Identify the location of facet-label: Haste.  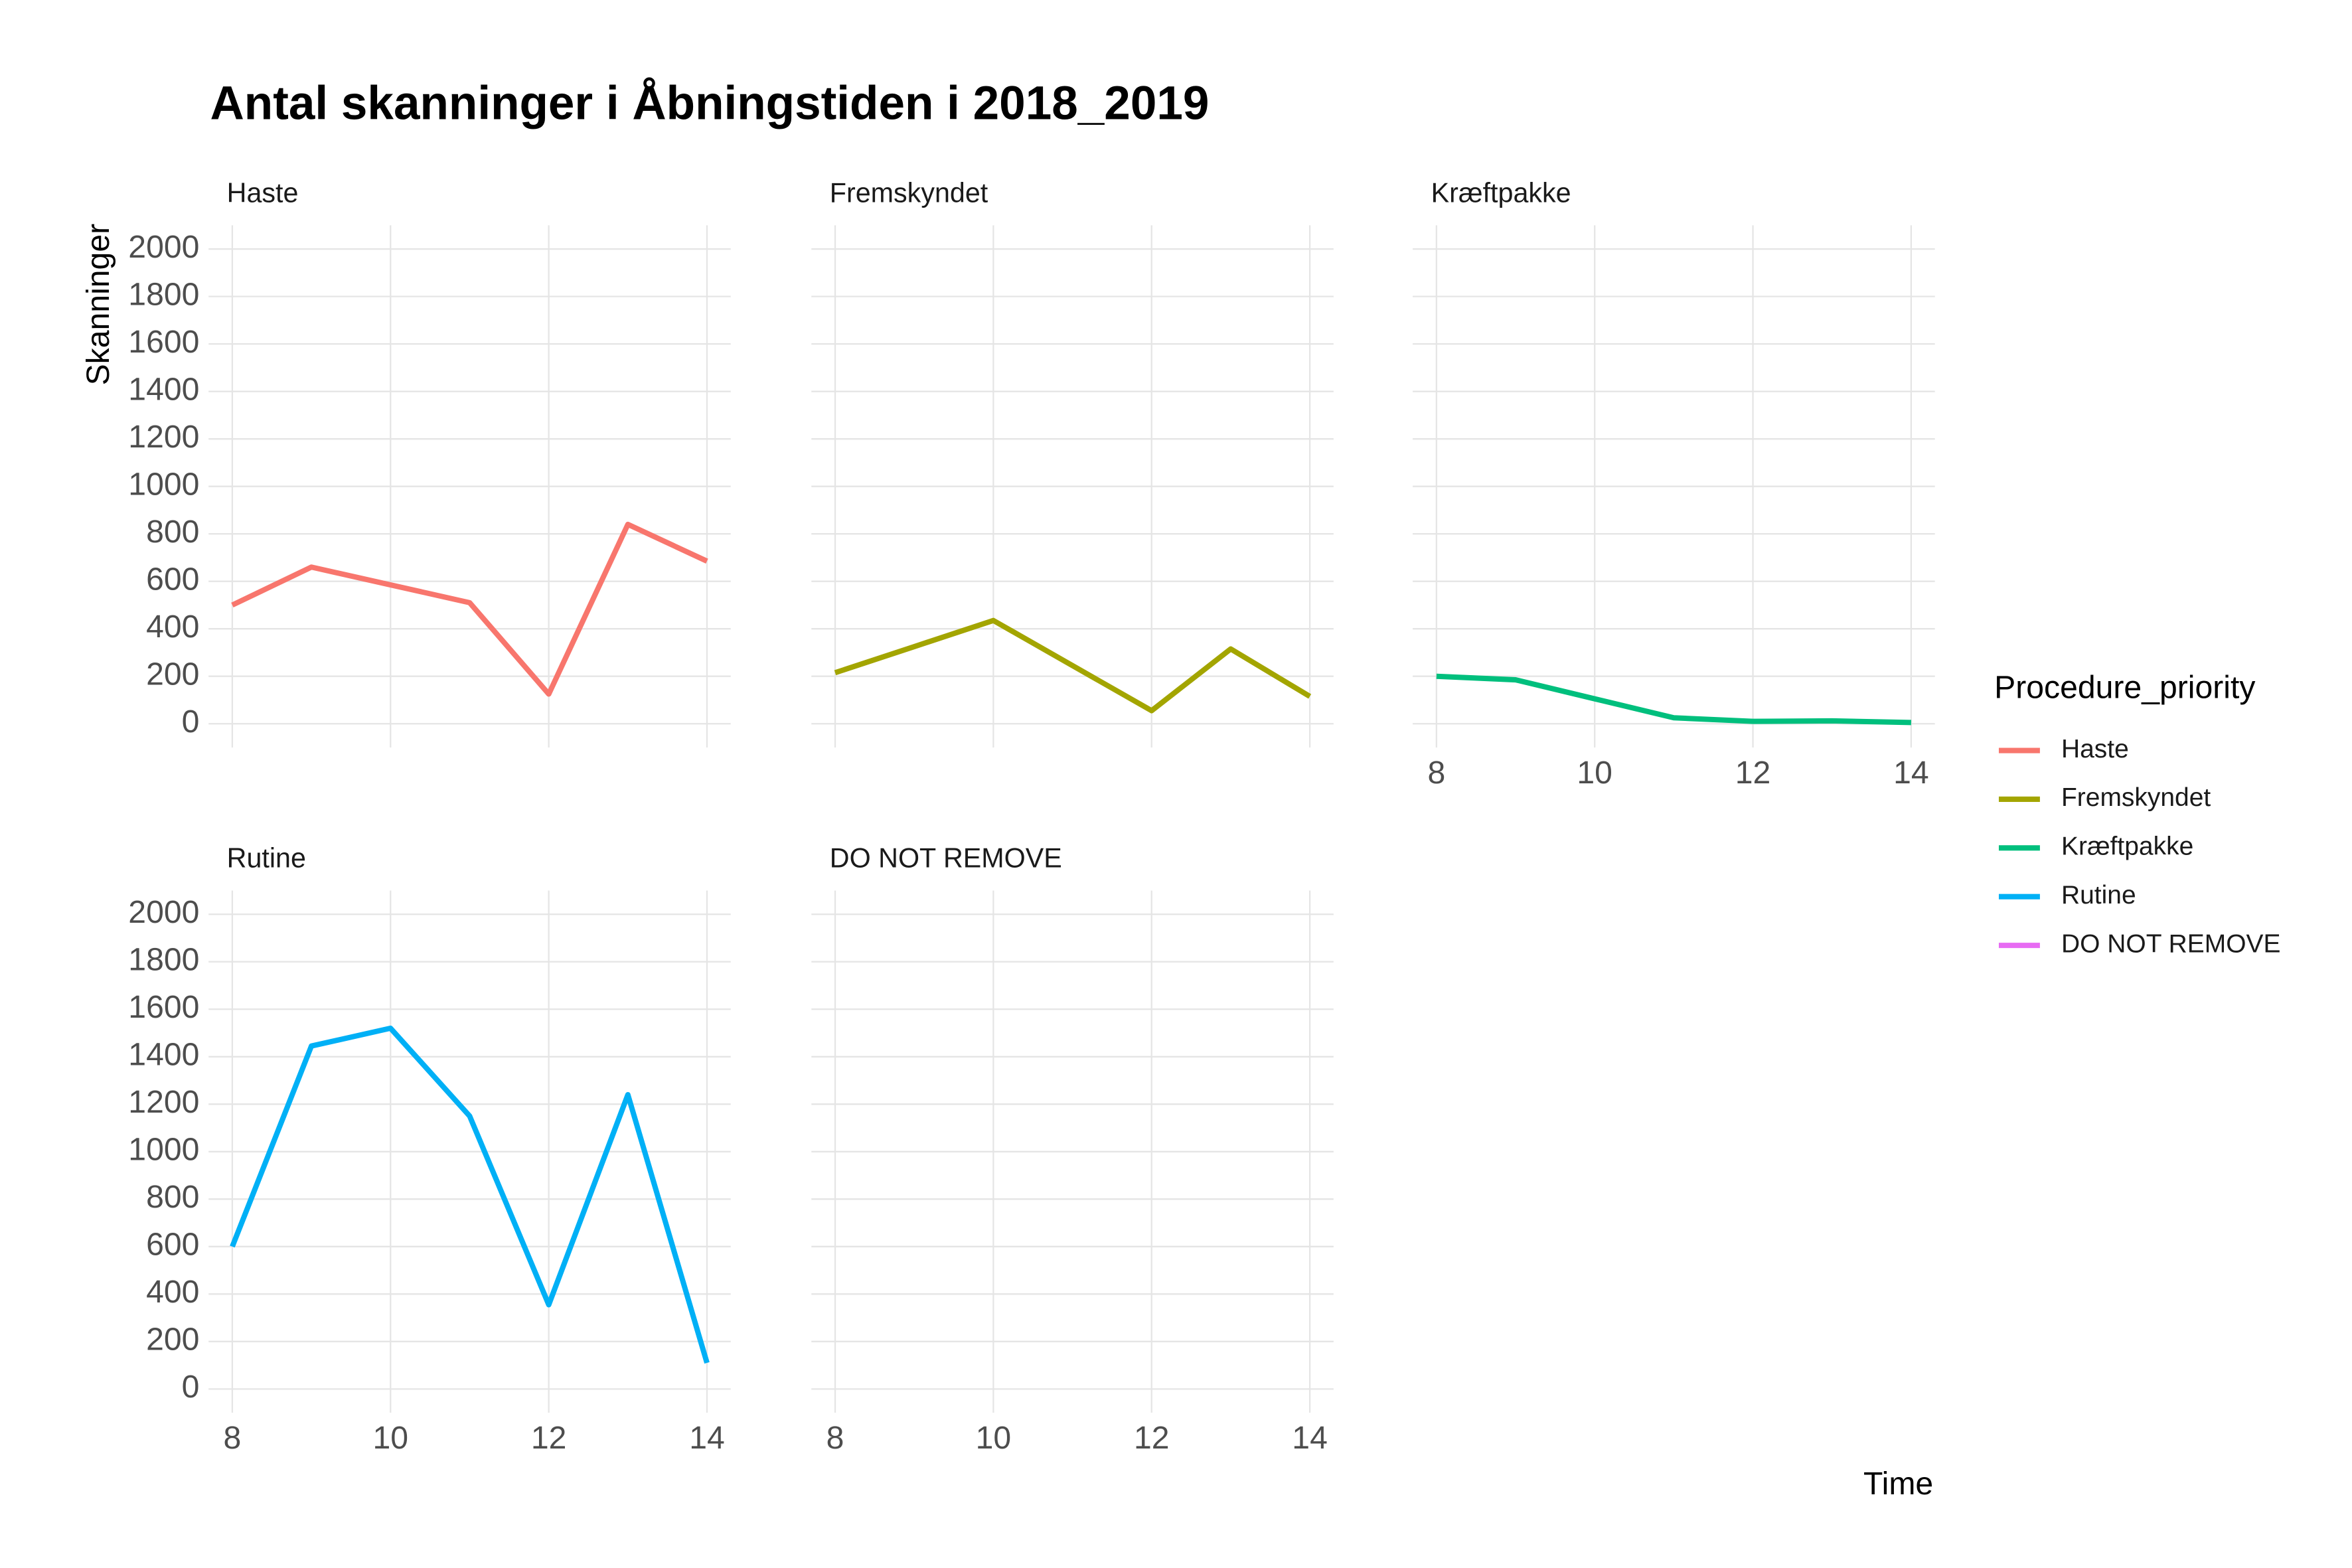
(263, 193).